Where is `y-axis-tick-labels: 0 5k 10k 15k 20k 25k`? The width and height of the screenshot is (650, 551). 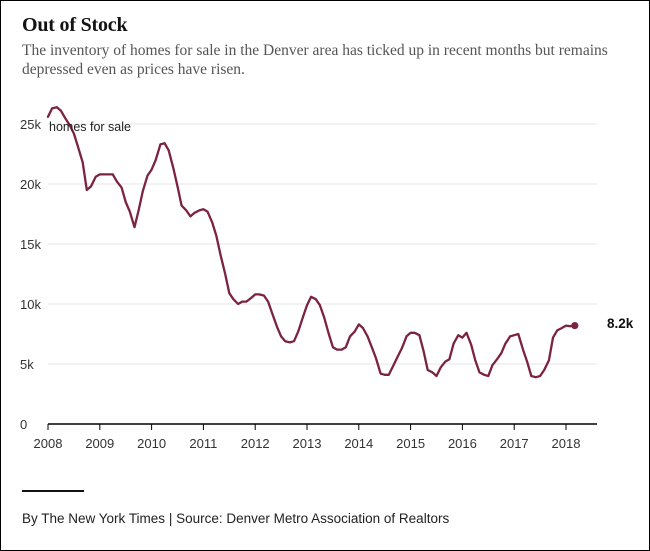 y-axis-tick-labels: 0 5k 10k 15k 20k 25k is located at coordinates (30, 274).